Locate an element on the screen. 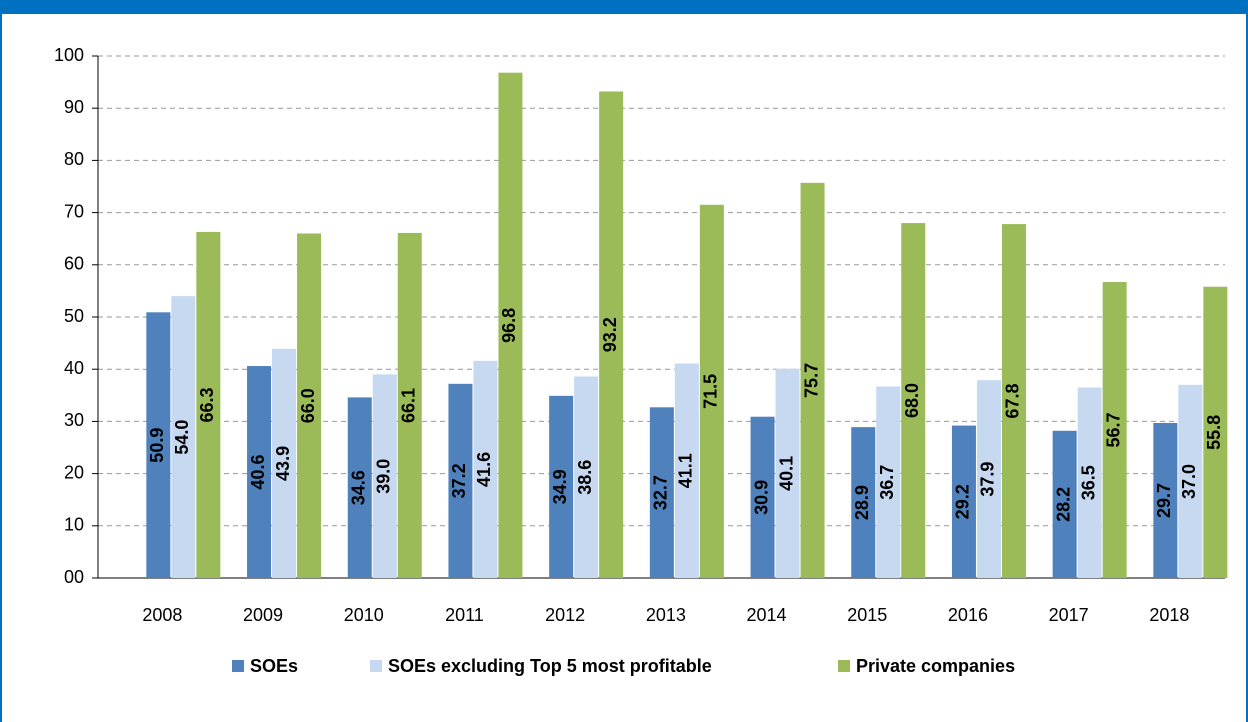 The width and height of the screenshot is (1248, 722). legend-label: SOEs excluding Top 5 most profitable is located at coordinates (550, 666).